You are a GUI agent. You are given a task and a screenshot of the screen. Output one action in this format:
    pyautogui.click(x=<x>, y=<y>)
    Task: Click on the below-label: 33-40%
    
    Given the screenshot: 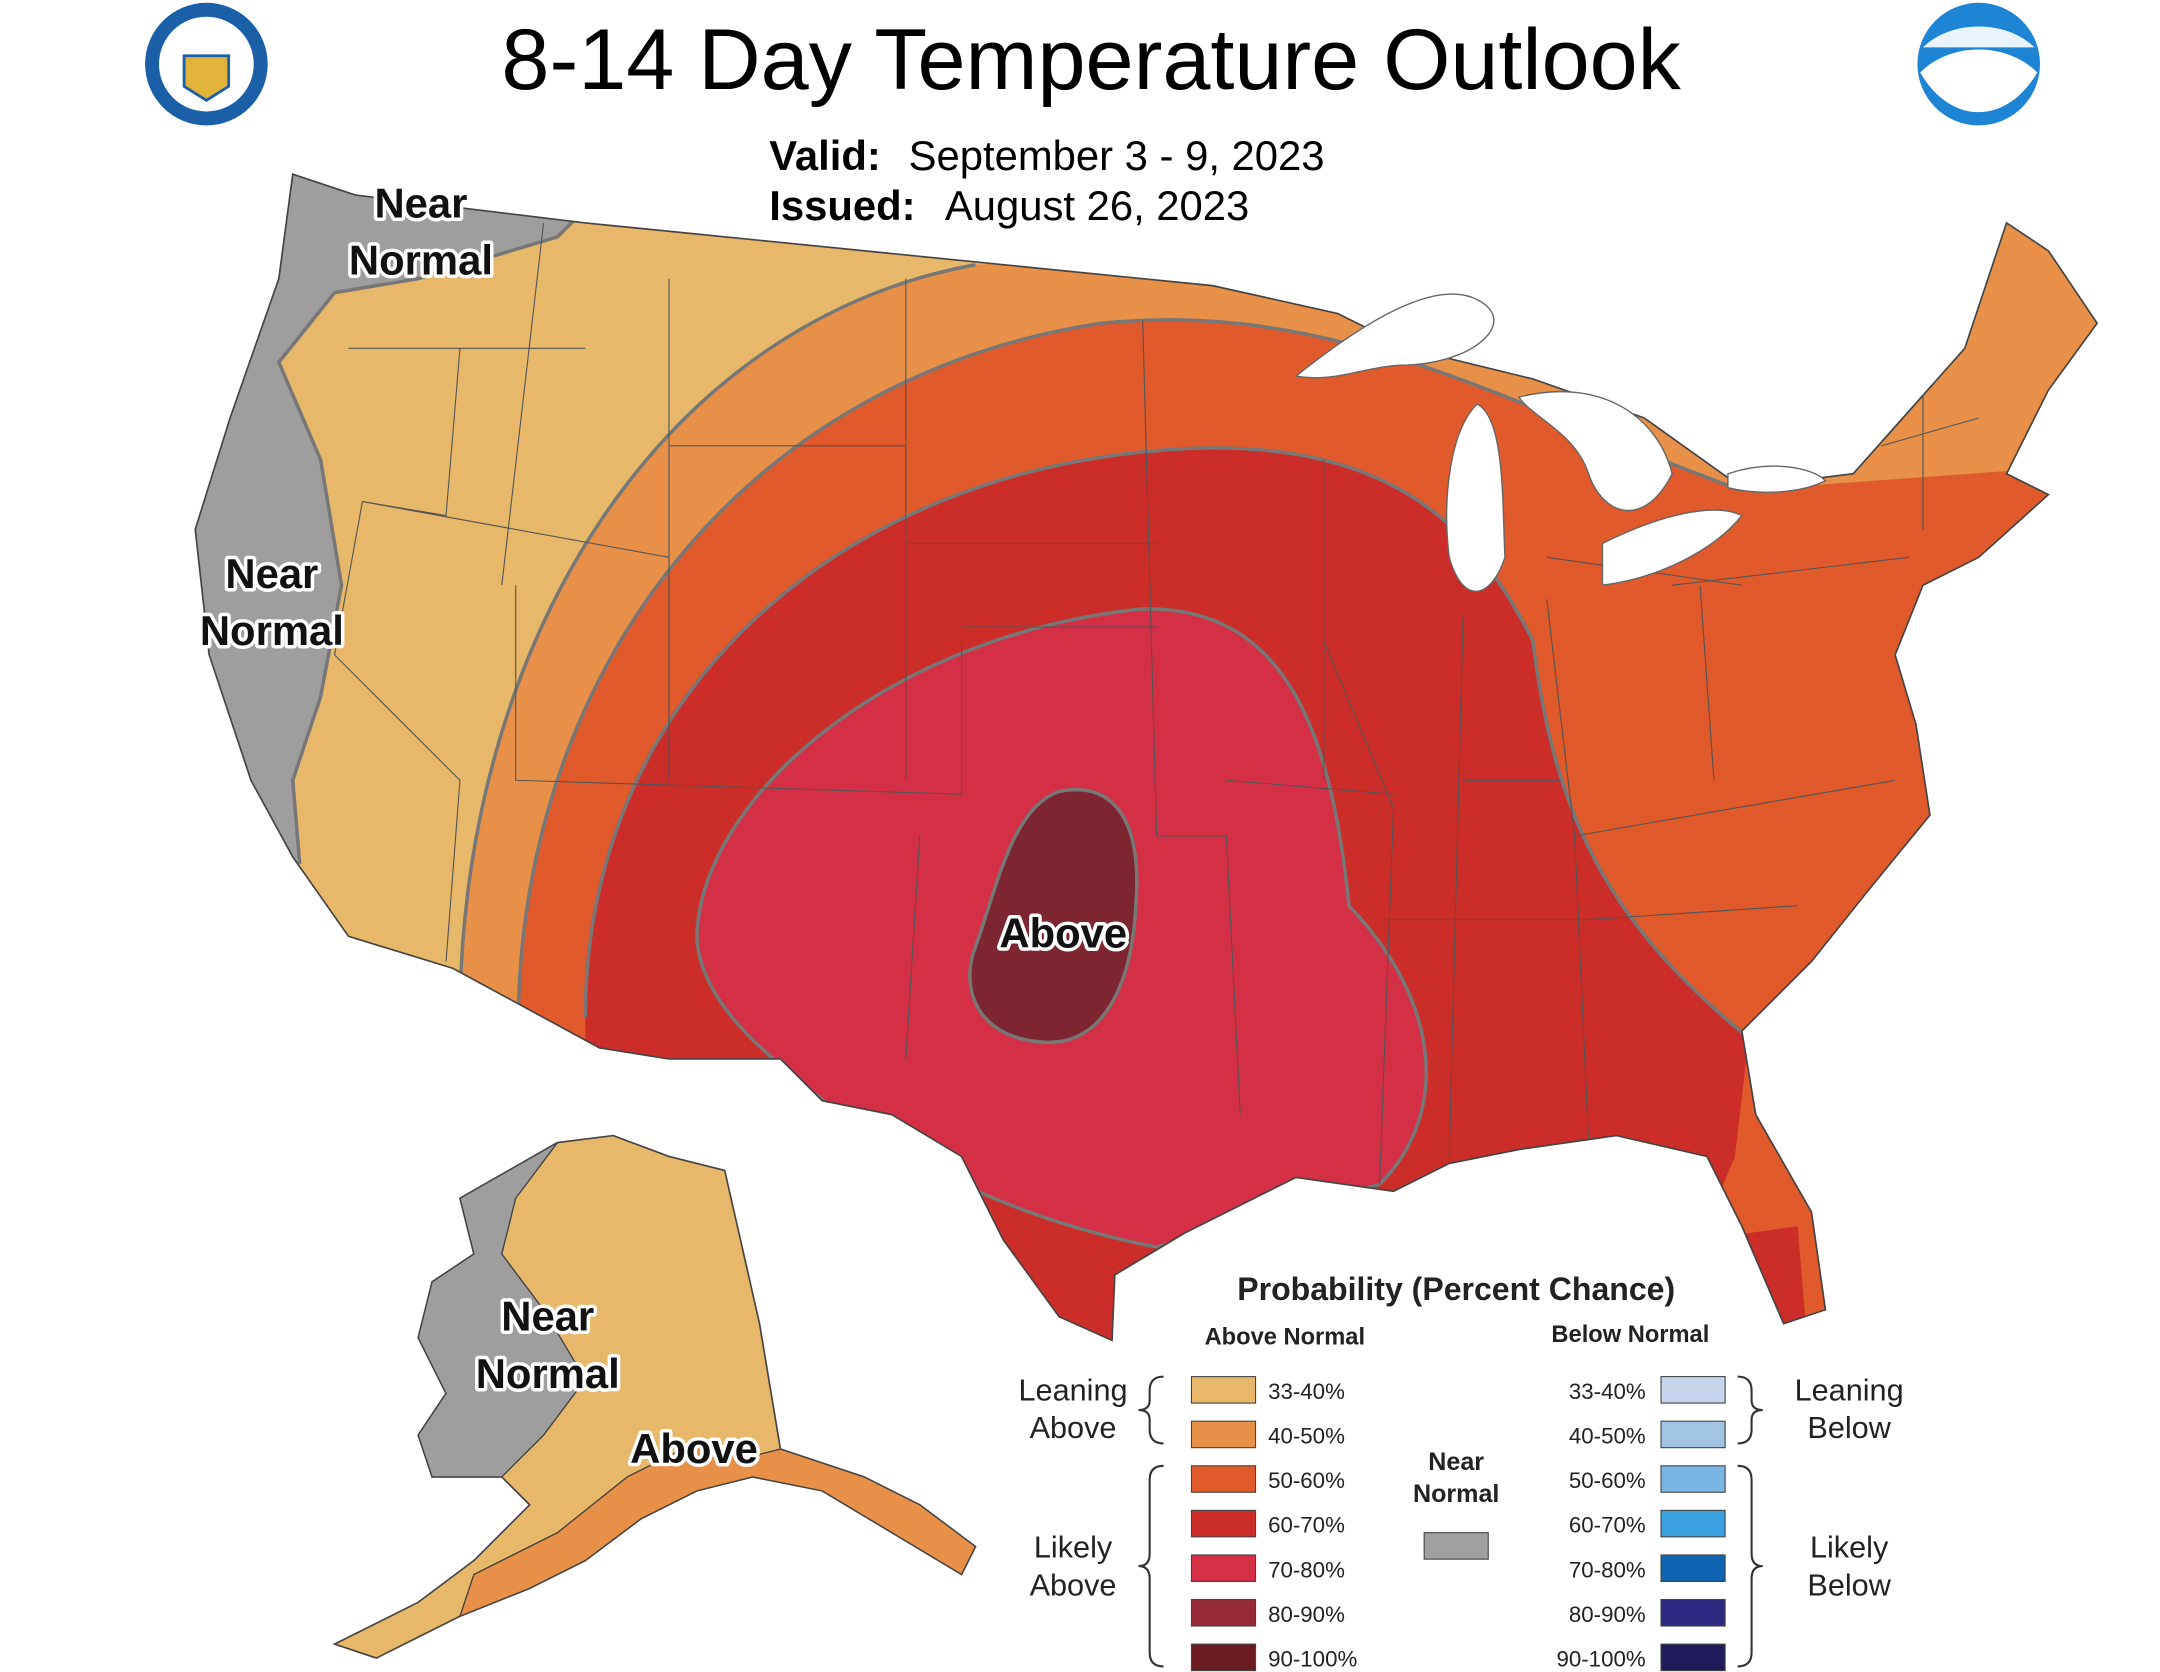 What is the action you would take?
    pyautogui.click(x=1607, y=1391)
    